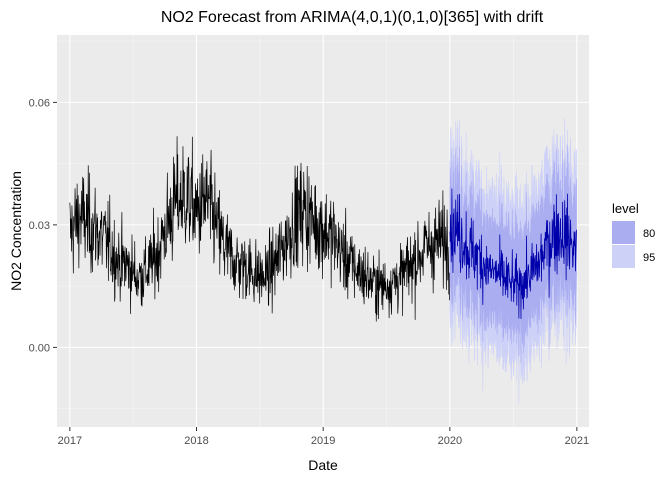 Image resolution: width=672 pixels, height=480 pixels. I want to click on forecast-mean-series, so click(513, 254).